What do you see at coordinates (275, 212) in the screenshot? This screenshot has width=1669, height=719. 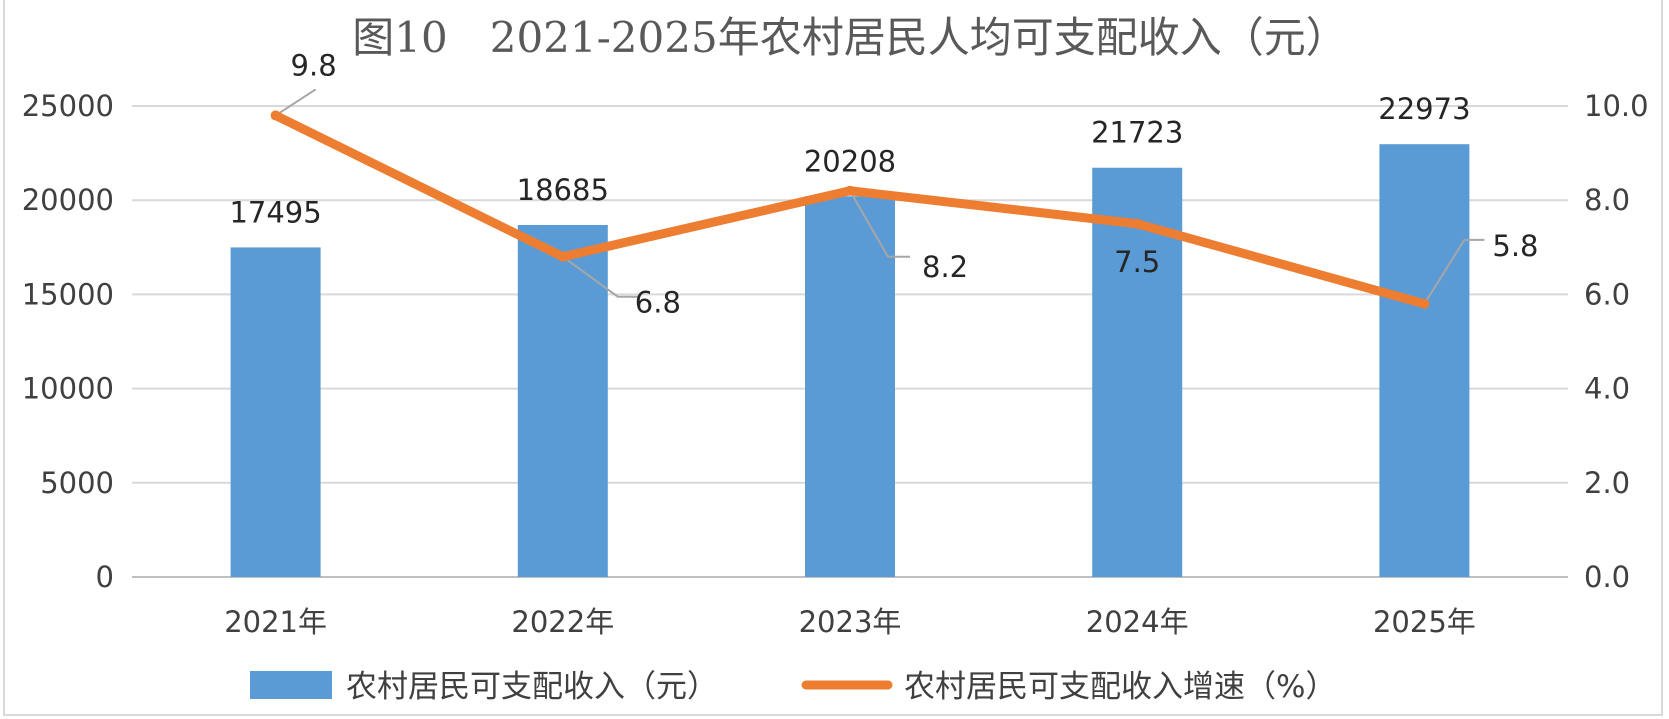 I see `bar-data-label: 17495` at bounding box center [275, 212].